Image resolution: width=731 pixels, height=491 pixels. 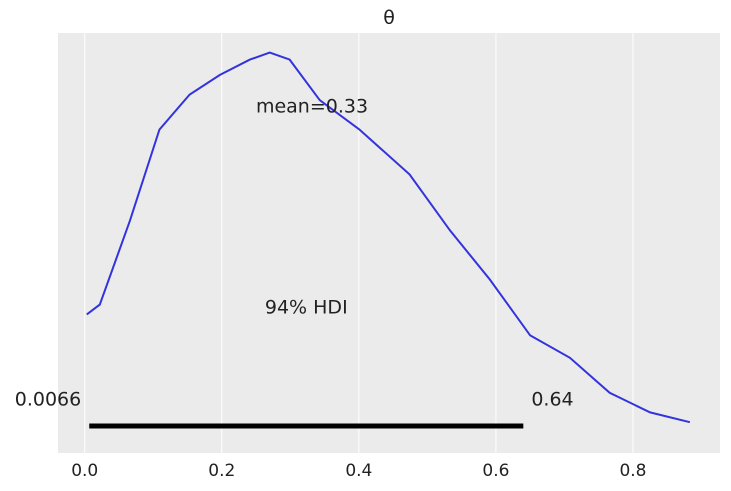 I want to click on x-tick-label: 0.0, so click(x=84, y=471).